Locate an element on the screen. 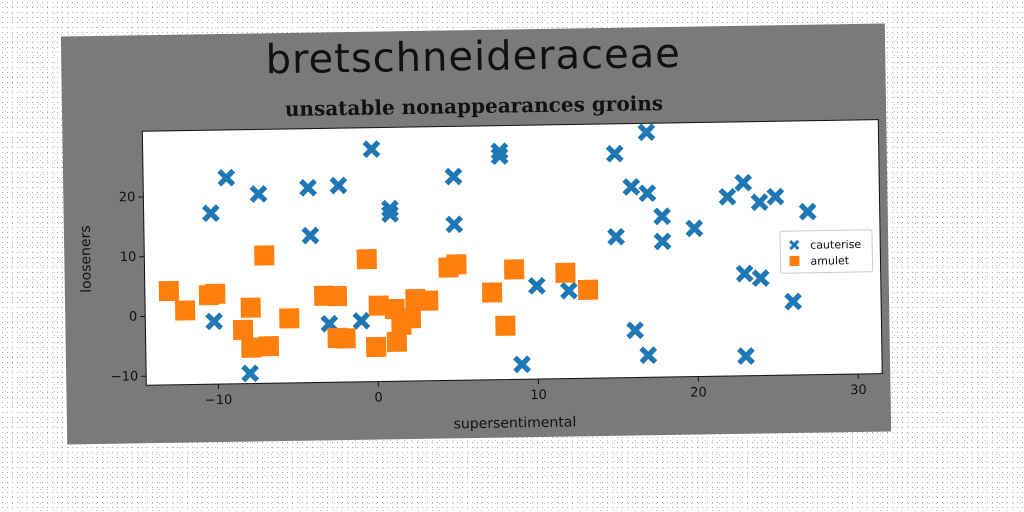  legend-box is located at coordinates (826, 251).